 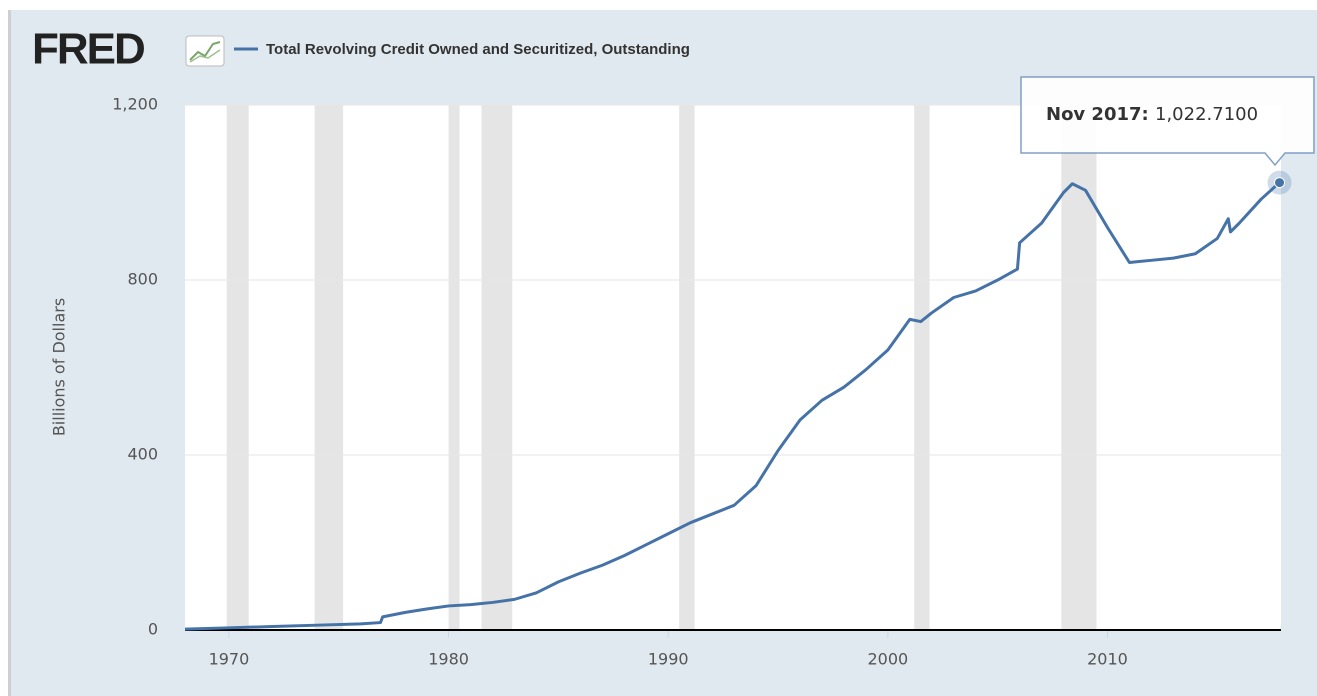 What do you see at coordinates (658, 5) in the screenshot?
I see `top-strip` at bounding box center [658, 5].